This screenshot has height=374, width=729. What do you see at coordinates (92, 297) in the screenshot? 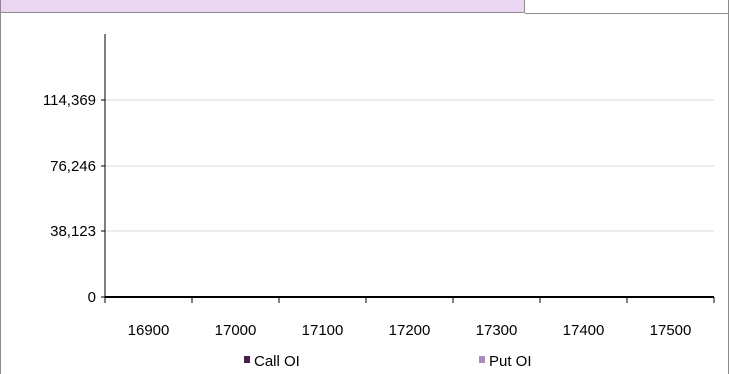
I see `y-tick-label-0: 0` at bounding box center [92, 297].